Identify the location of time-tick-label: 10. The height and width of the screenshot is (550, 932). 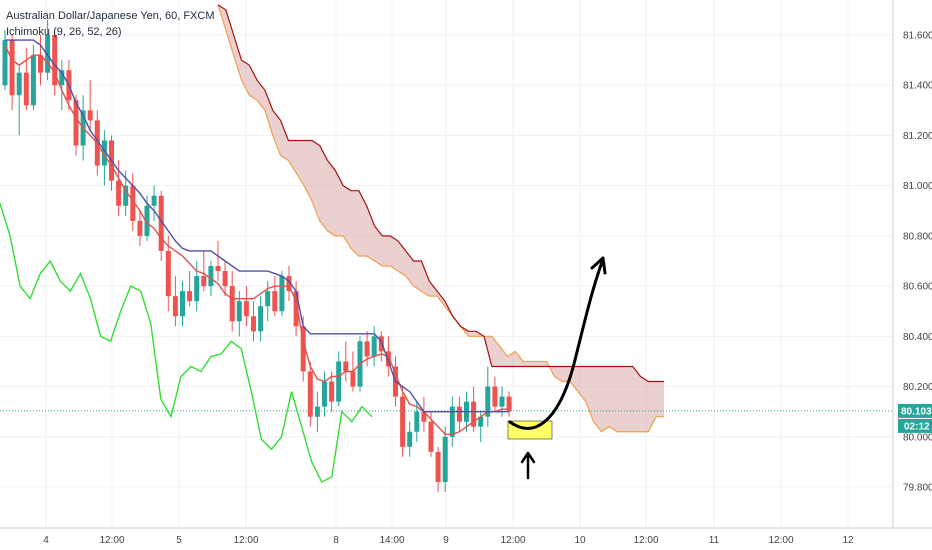
(580, 540).